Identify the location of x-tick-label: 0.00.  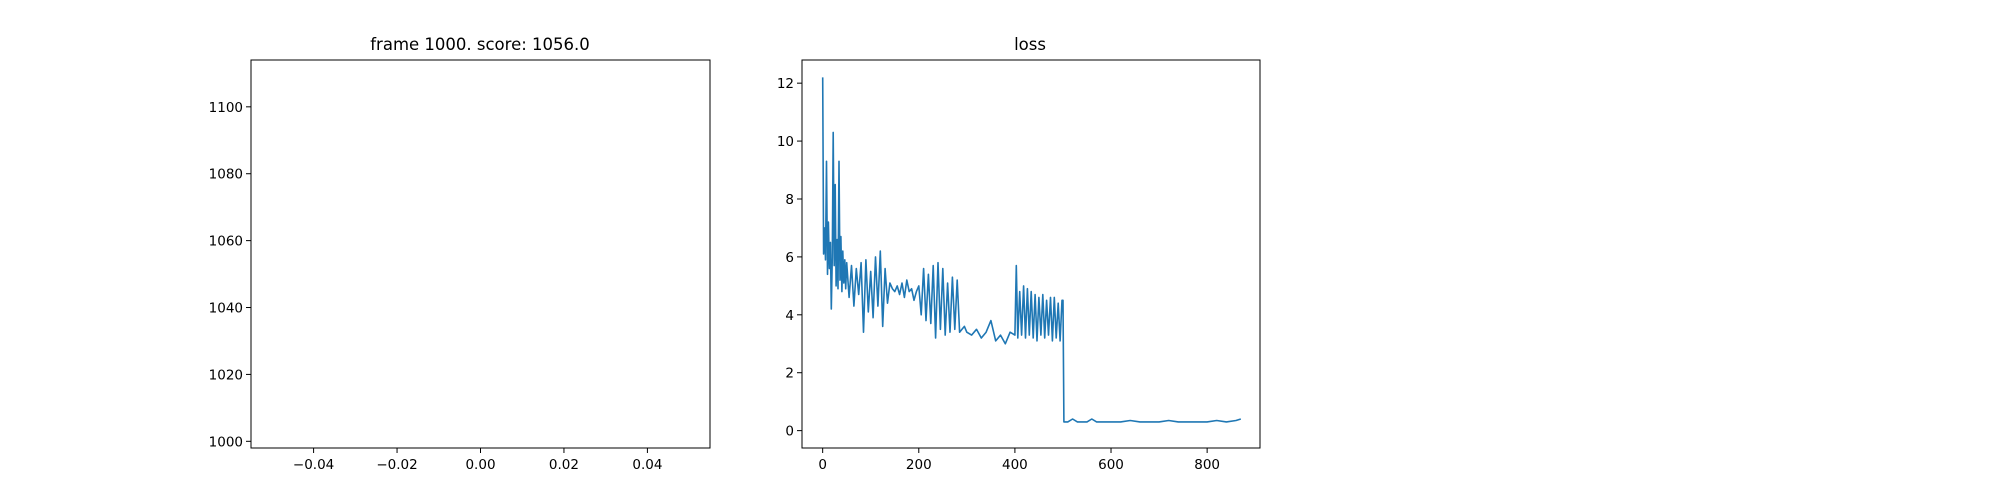
(480, 465).